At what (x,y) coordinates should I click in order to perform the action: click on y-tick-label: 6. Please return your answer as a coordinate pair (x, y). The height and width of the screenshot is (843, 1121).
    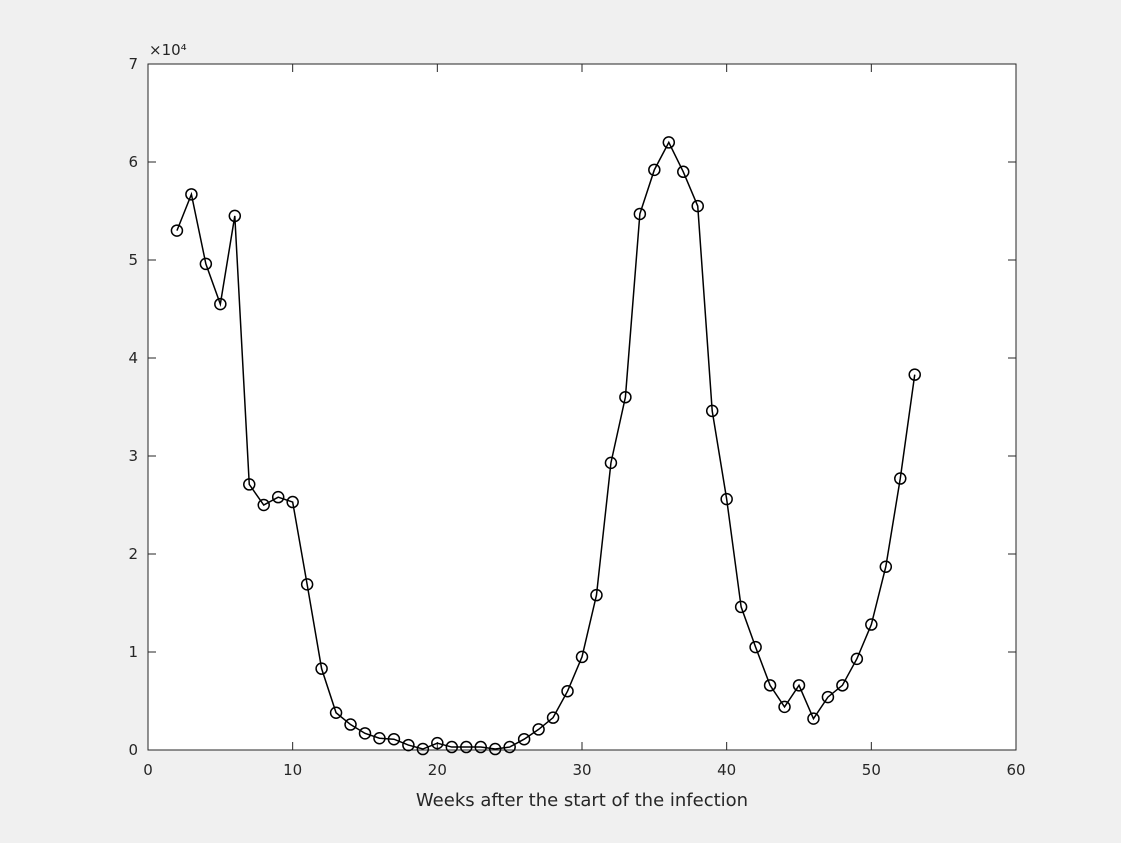
    Looking at the image, I should click on (133, 162).